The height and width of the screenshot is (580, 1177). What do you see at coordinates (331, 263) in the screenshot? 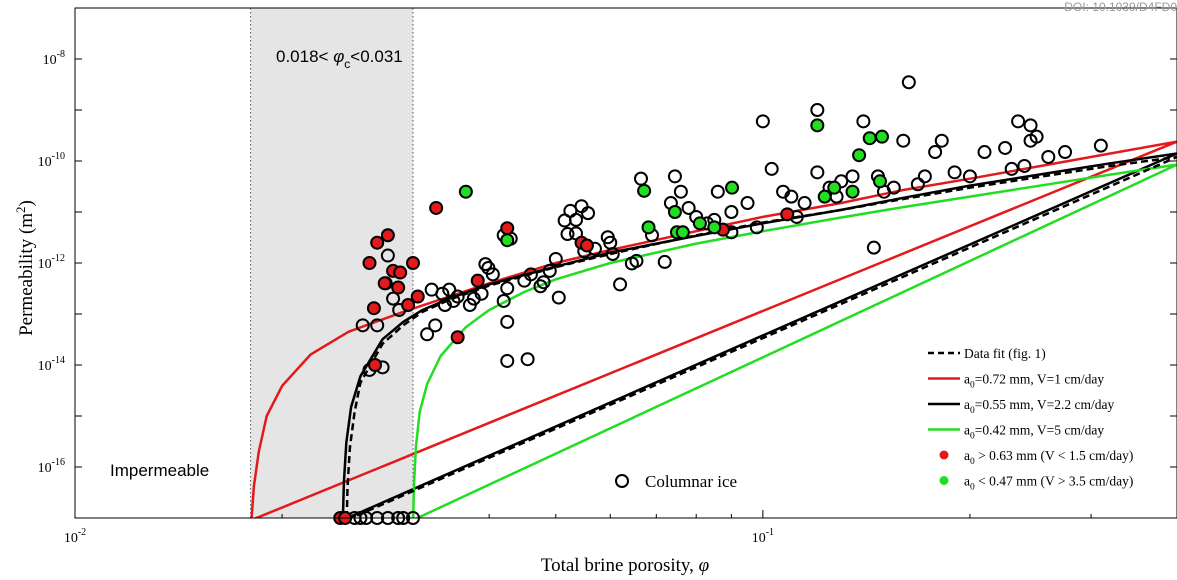
I see `region-fill` at bounding box center [331, 263].